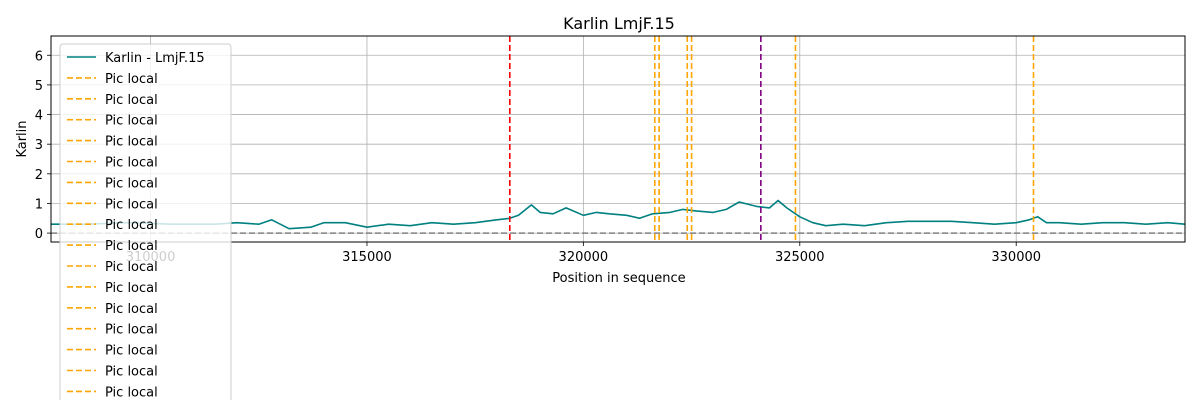 This screenshot has width=1200, height=400. Describe the element at coordinates (618, 278) in the screenshot. I see `x-axis-label: Position in sequence` at that location.